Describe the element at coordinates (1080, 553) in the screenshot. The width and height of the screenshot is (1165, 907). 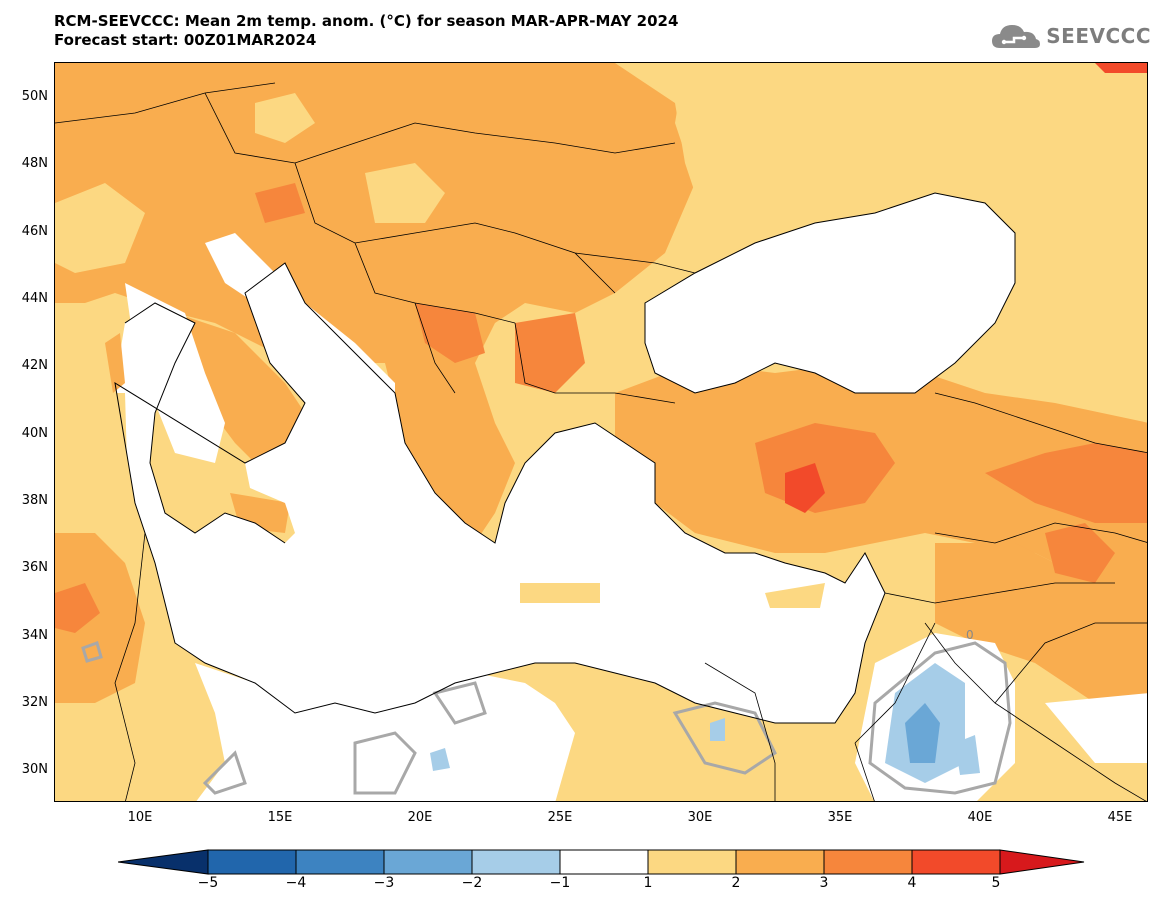
I see `anomaly-region-3to4-syria` at that location.